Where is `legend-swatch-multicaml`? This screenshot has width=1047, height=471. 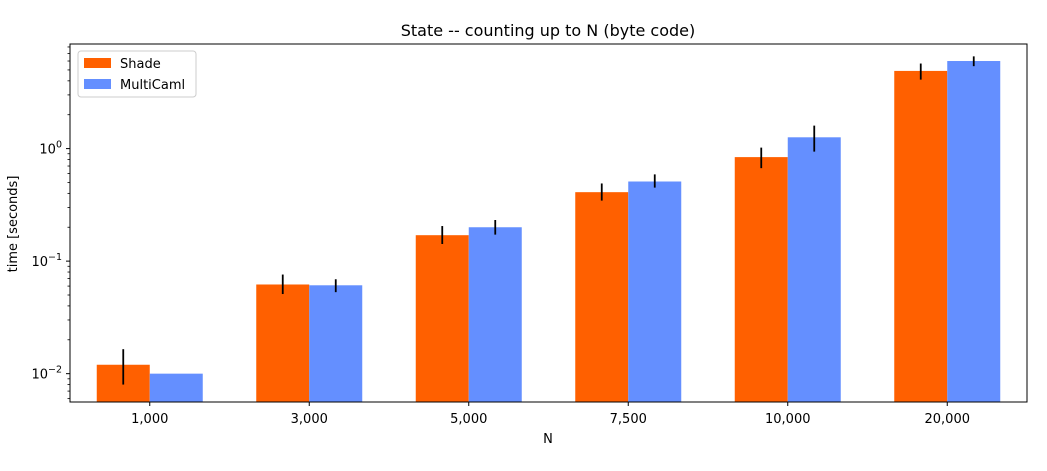 legend-swatch-multicaml is located at coordinates (97, 84).